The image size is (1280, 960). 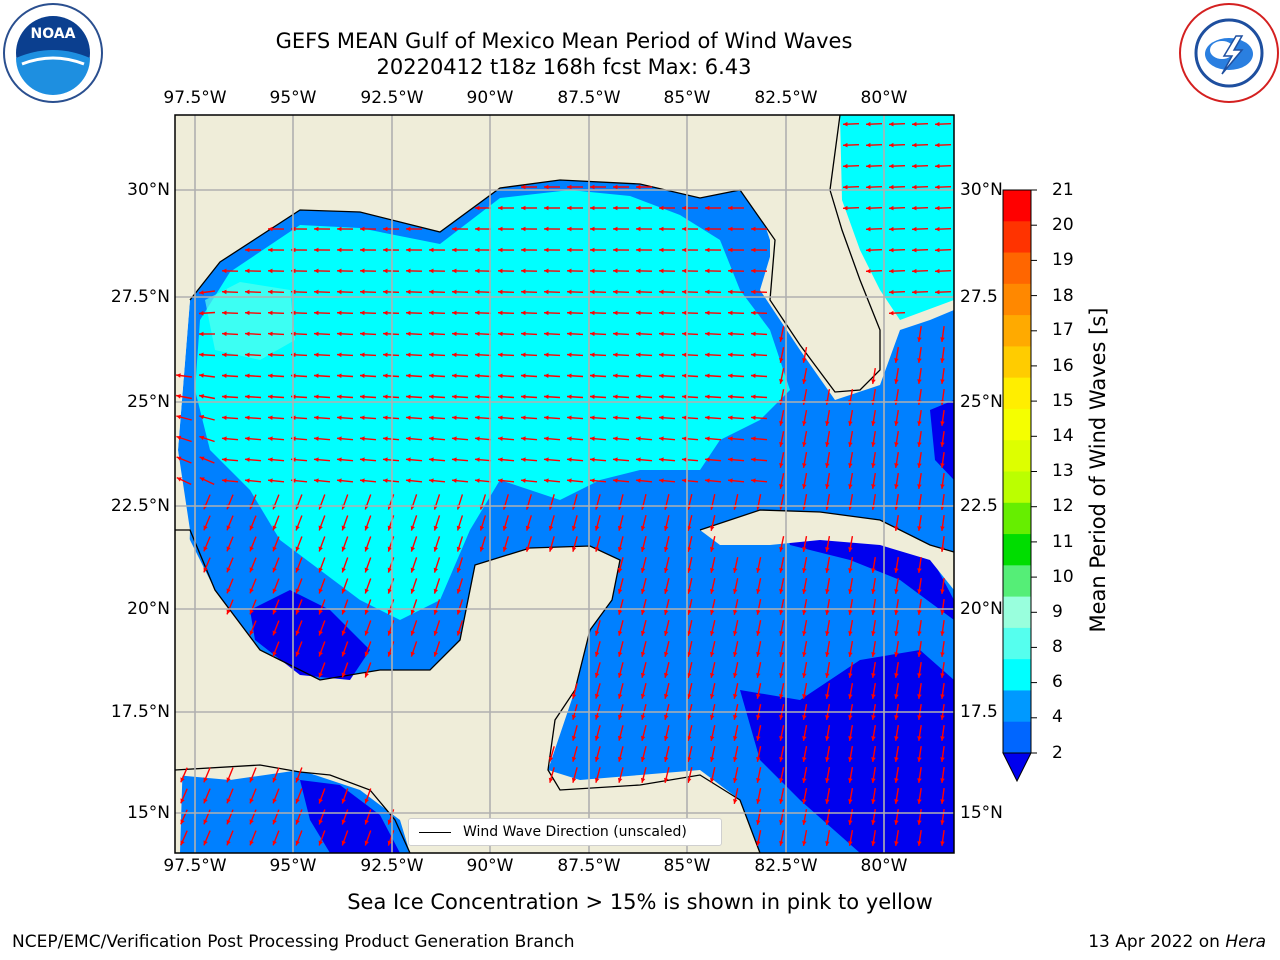 I want to click on lon-tick-bottom: 95°W, so click(x=293, y=866).